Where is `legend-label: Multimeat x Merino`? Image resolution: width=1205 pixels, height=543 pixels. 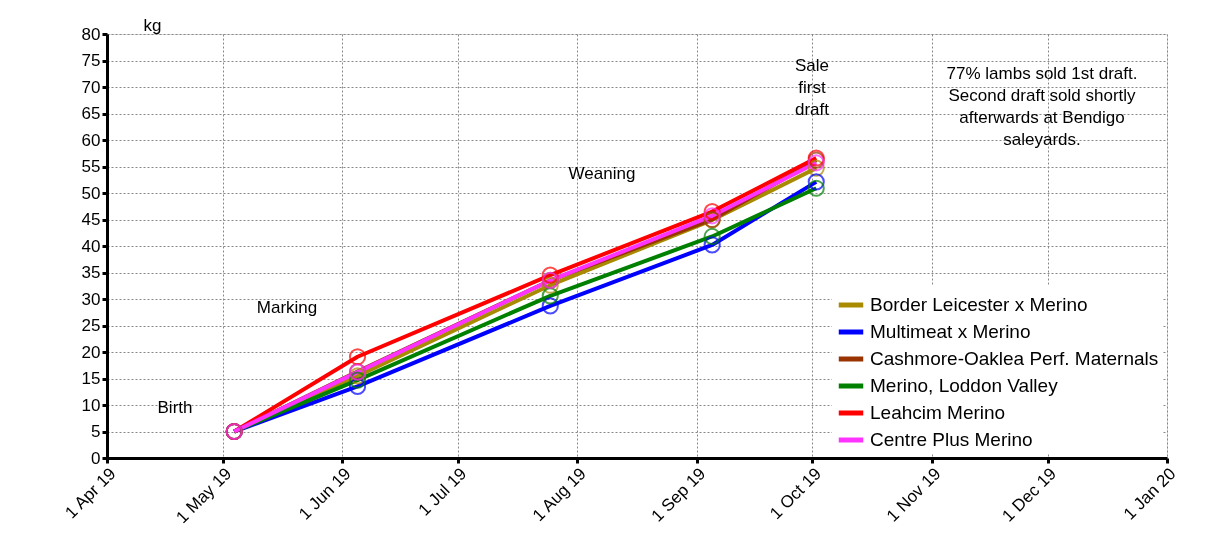
legend-label: Multimeat x Merino is located at coordinates (950, 331).